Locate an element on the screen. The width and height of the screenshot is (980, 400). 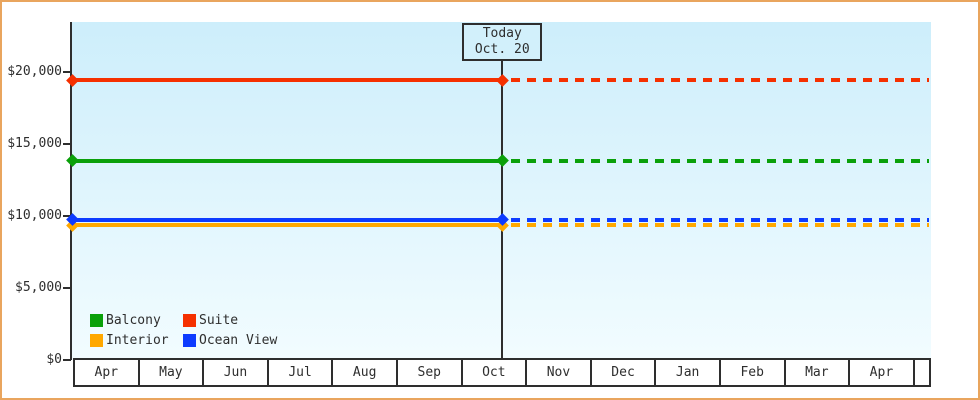
today-line is located at coordinates (502, 208).